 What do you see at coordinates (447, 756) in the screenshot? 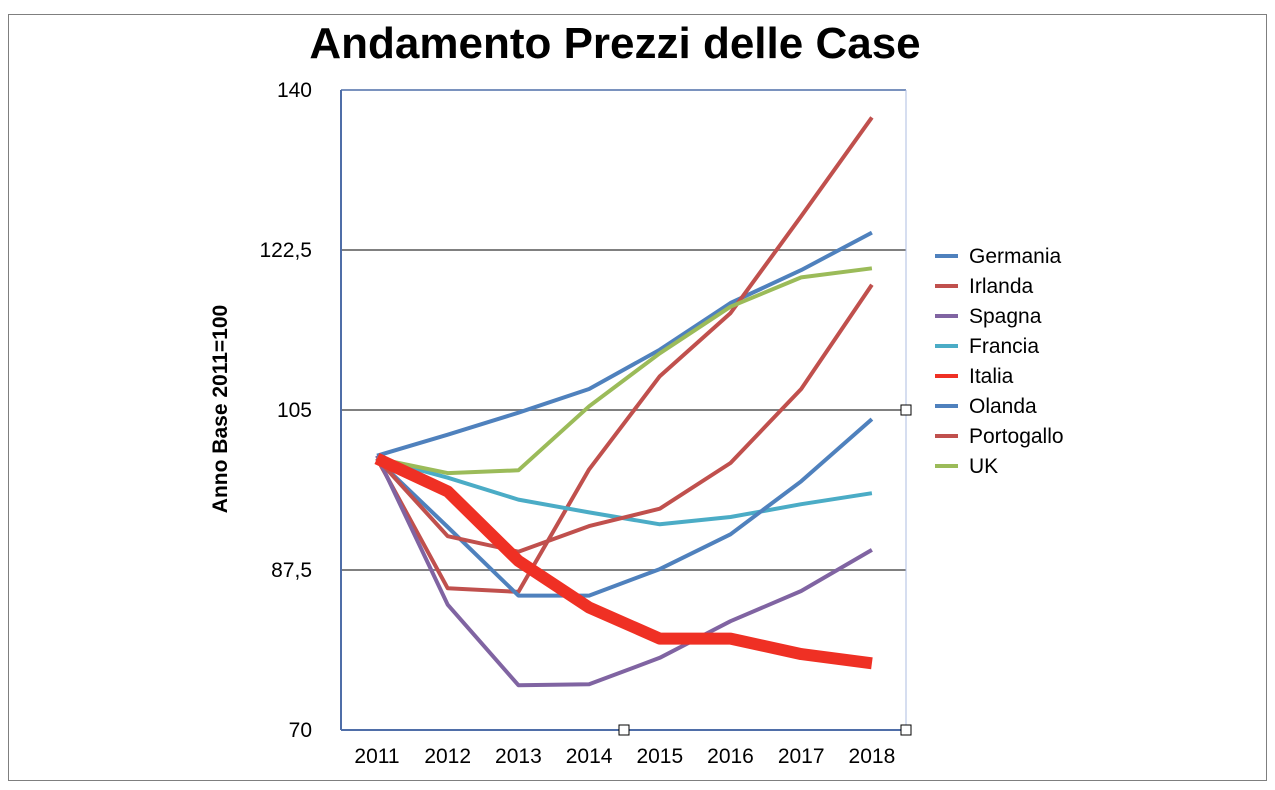
I see `x-tick-label: 2012` at bounding box center [447, 756].